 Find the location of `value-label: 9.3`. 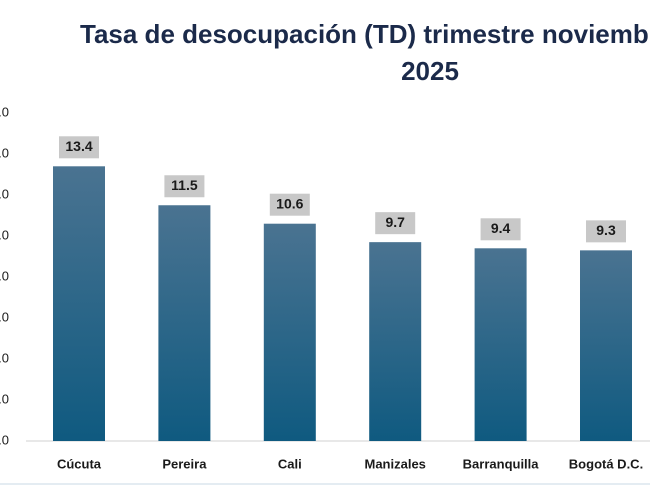

value-label: 9.3 is located at coordinates (606, 230).